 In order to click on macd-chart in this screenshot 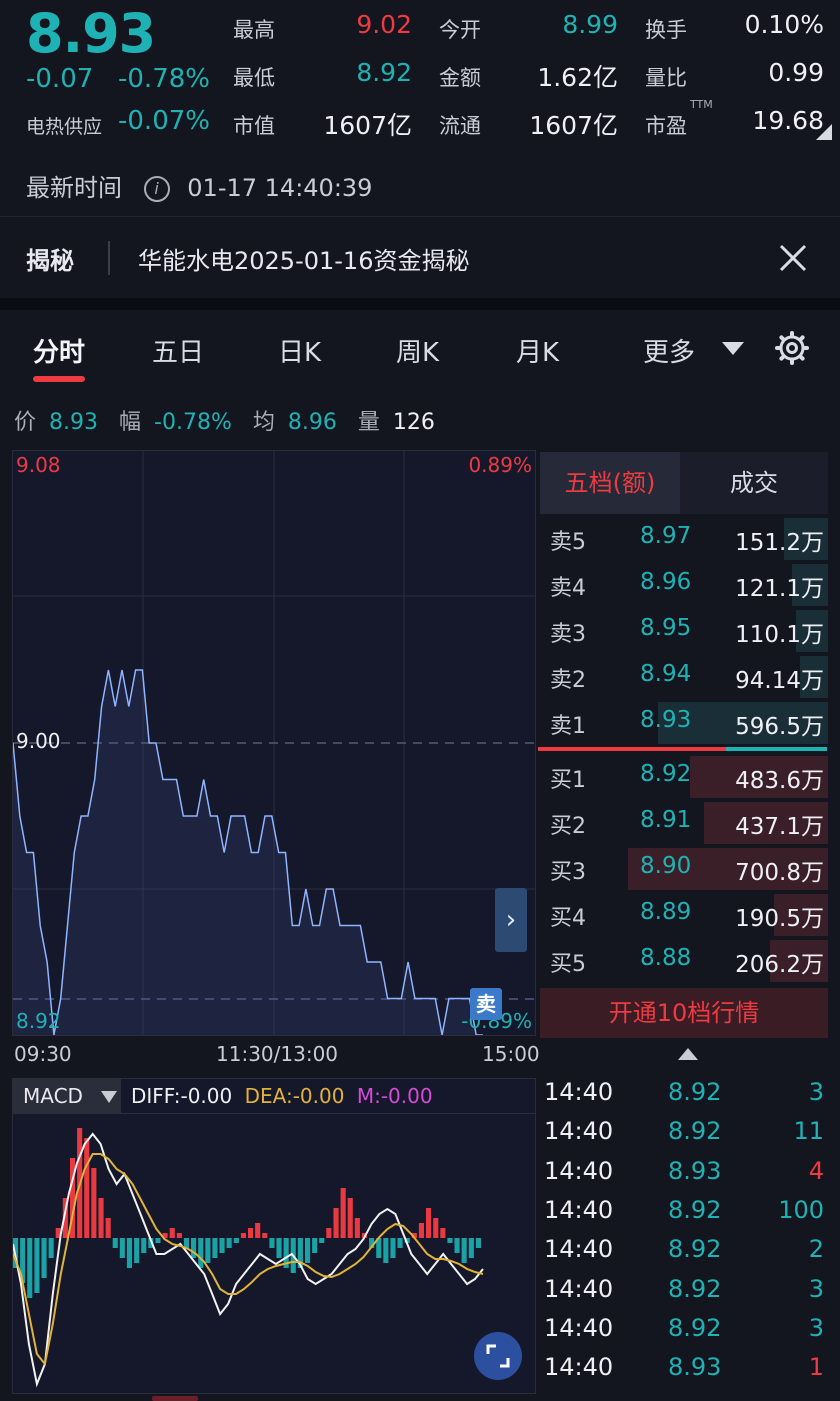, I will do `click(274, 1254)`.